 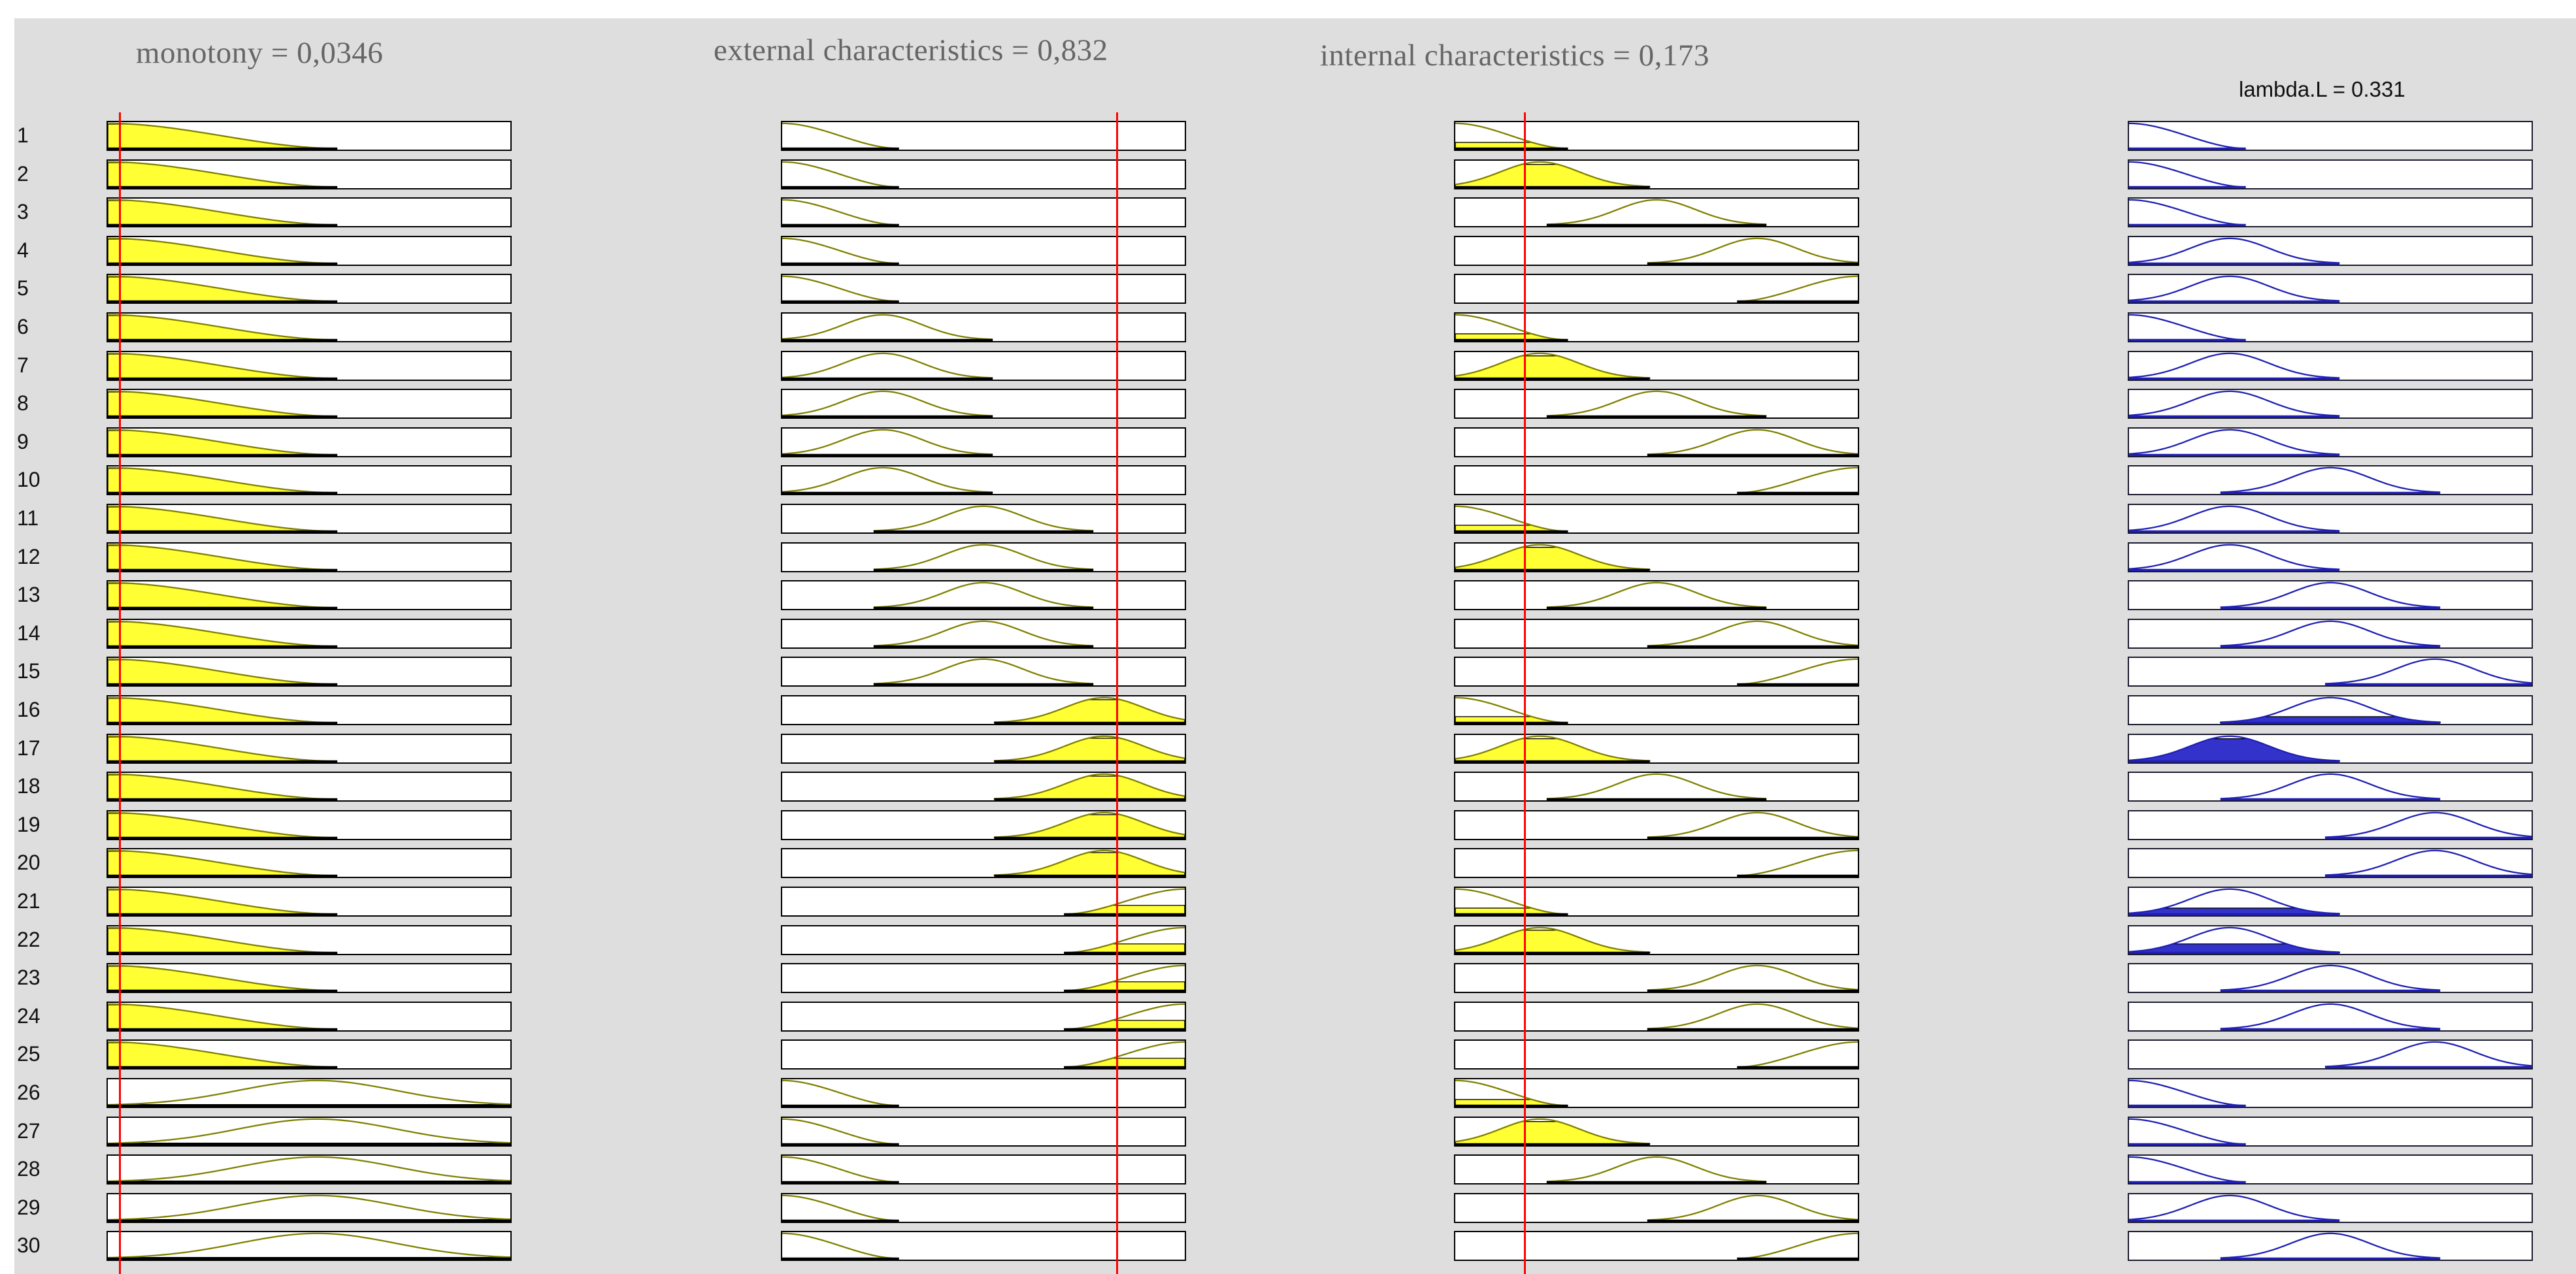 What do you see at coordinates (120, 693) in the screenshot?
I see `input-cursor-monotony` at bounding box center [120, 693].